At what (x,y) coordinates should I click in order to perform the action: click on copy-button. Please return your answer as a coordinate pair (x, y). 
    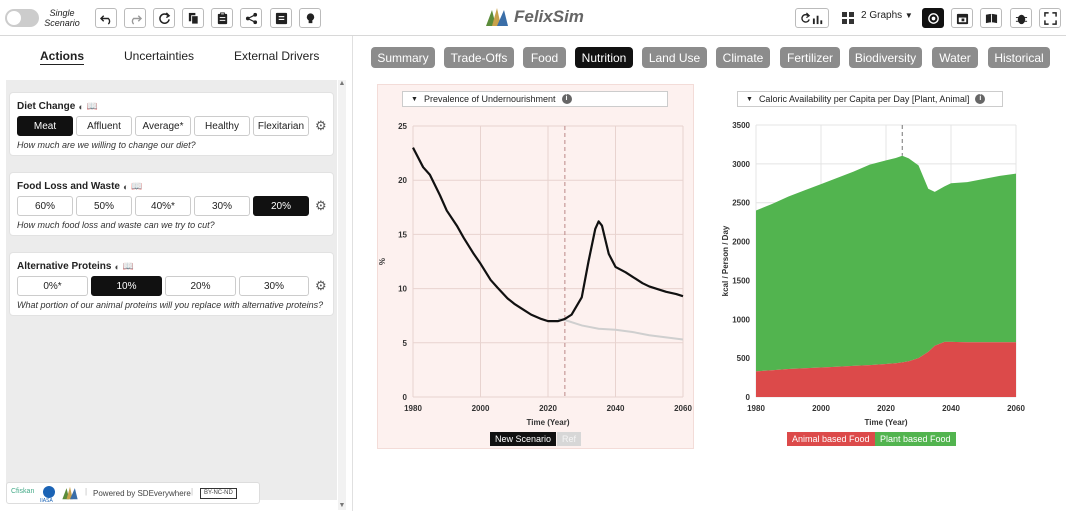
    Looking at the image, I should click on (193, 18).